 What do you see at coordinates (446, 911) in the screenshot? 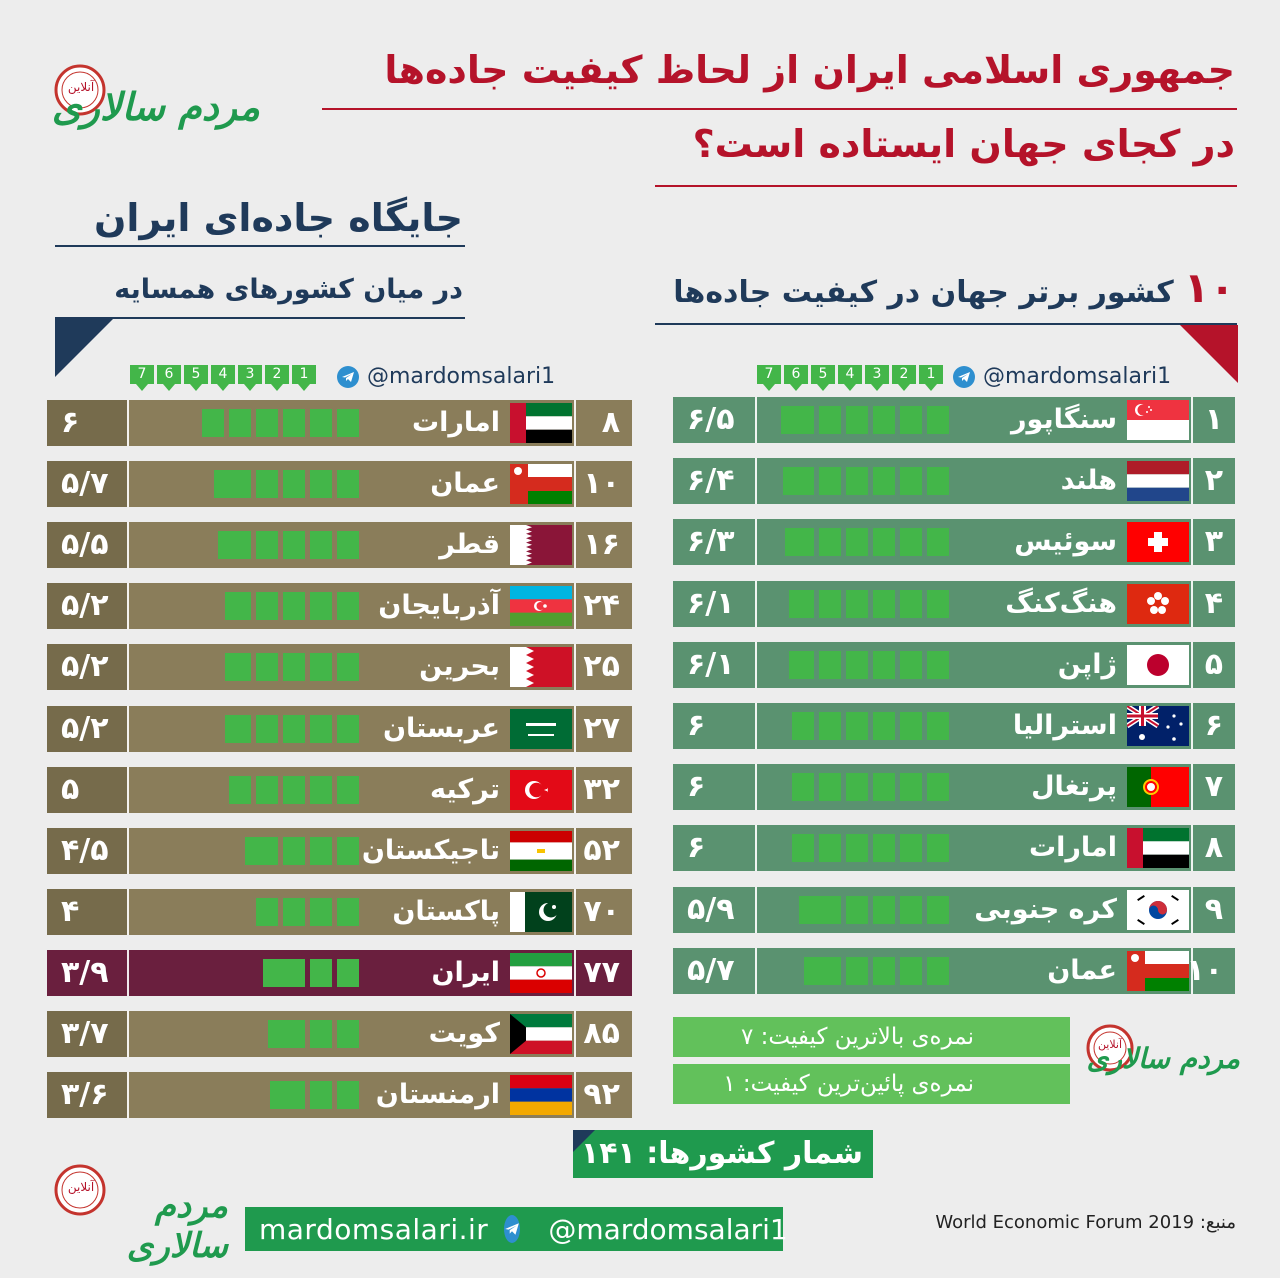
I see `country-name: پاکستان` at bounding box center [446, 911].